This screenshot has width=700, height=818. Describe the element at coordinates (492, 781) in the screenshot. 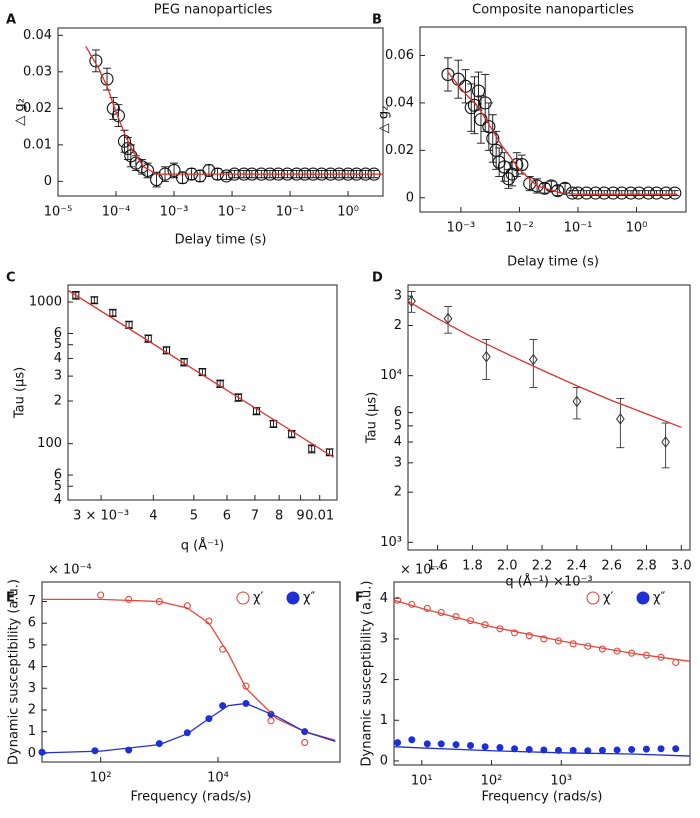

I see `x-tick-label: 10²` at that location.